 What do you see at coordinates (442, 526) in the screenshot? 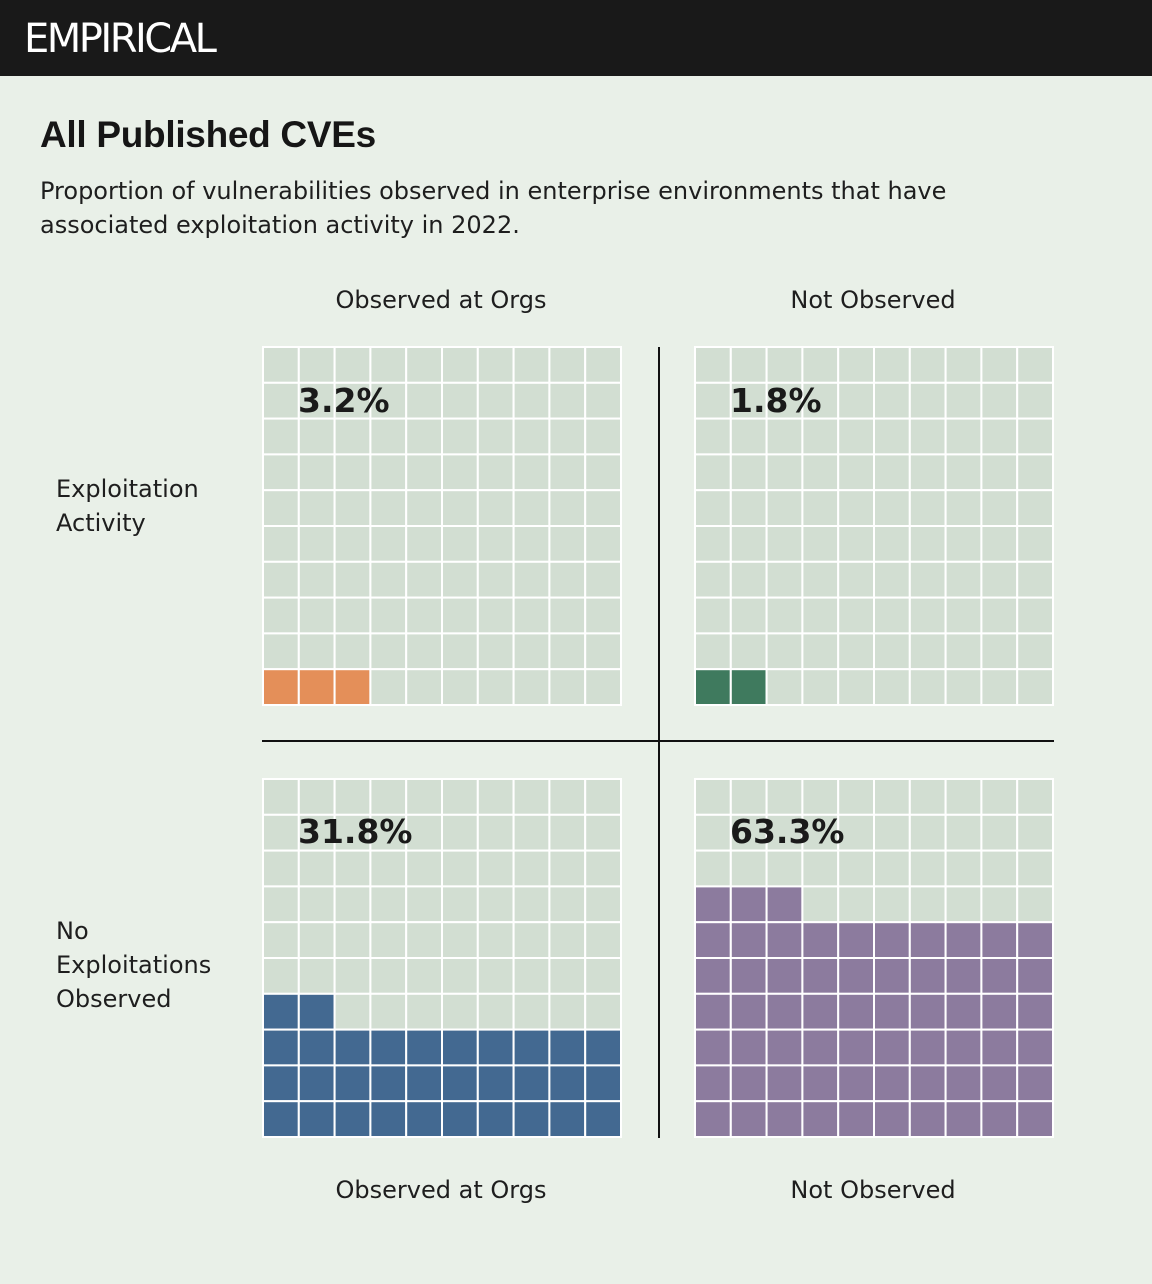
I see `waffle-panel-exploitation-observed` at bounding box center [442, 526].